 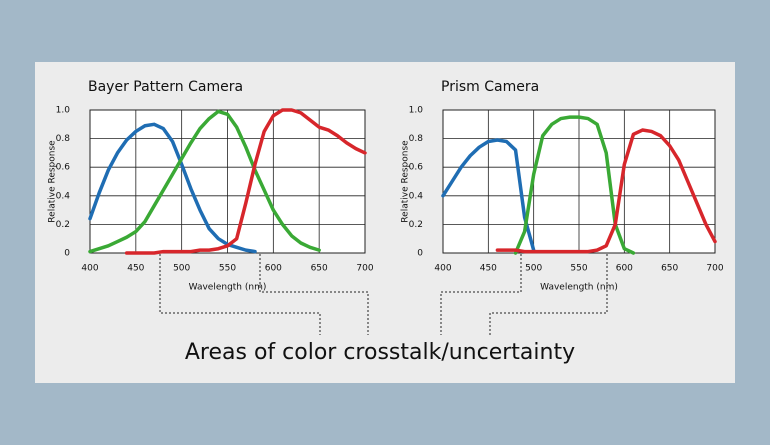 What do you see at coordinates (383, 287) in the screenshot?
I see `annotation-lines` at bounding box center [383, 287].